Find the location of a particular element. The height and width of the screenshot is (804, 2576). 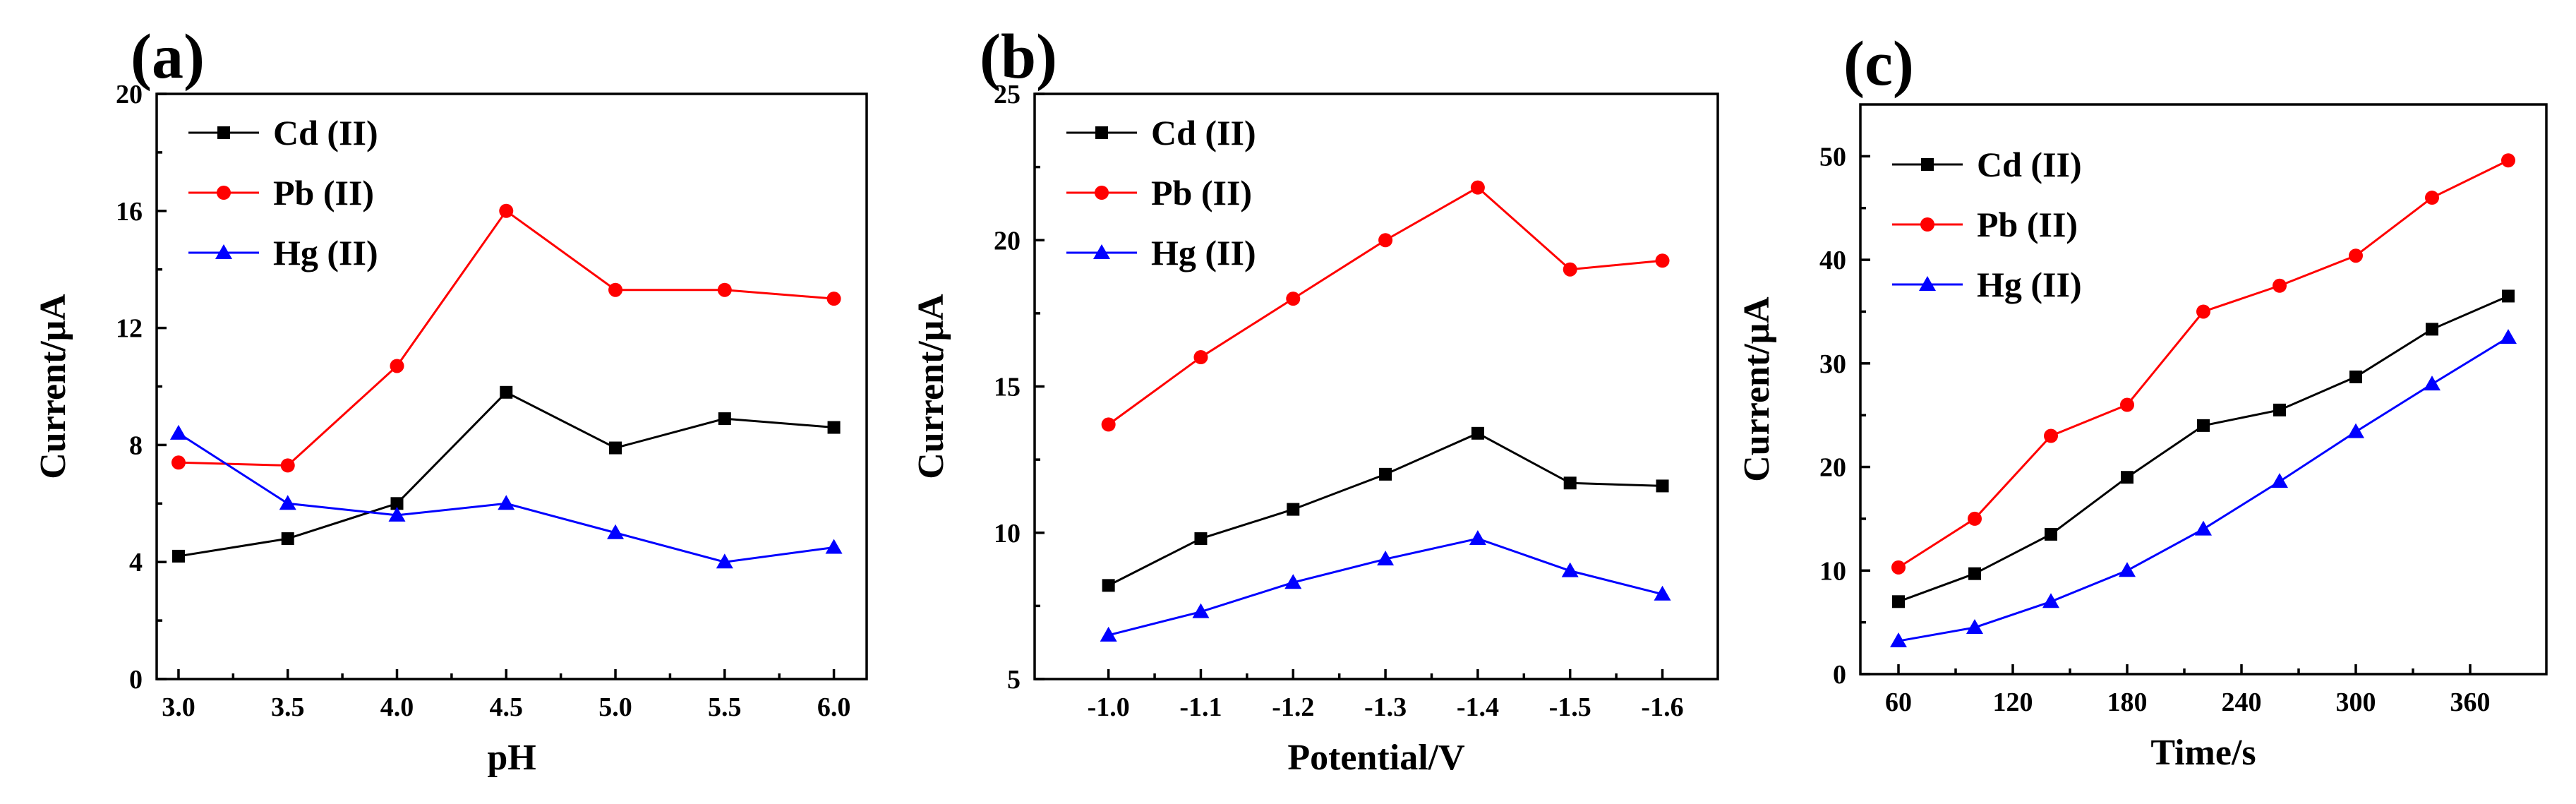

x-tick-label: 240 is located at coordinates (2242, 703).